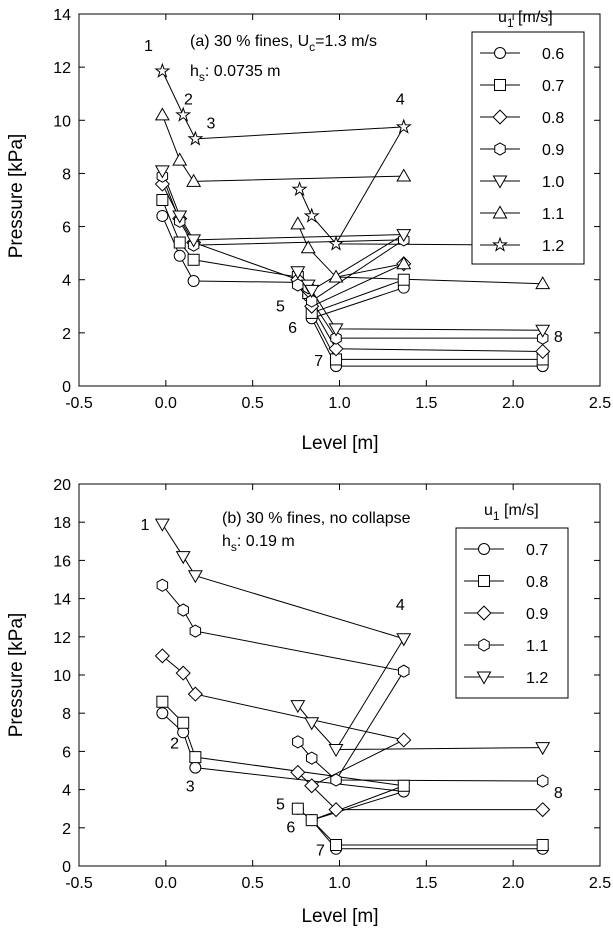  I want to click on chart-a-y-tick-label: 10, so click(62, 121).